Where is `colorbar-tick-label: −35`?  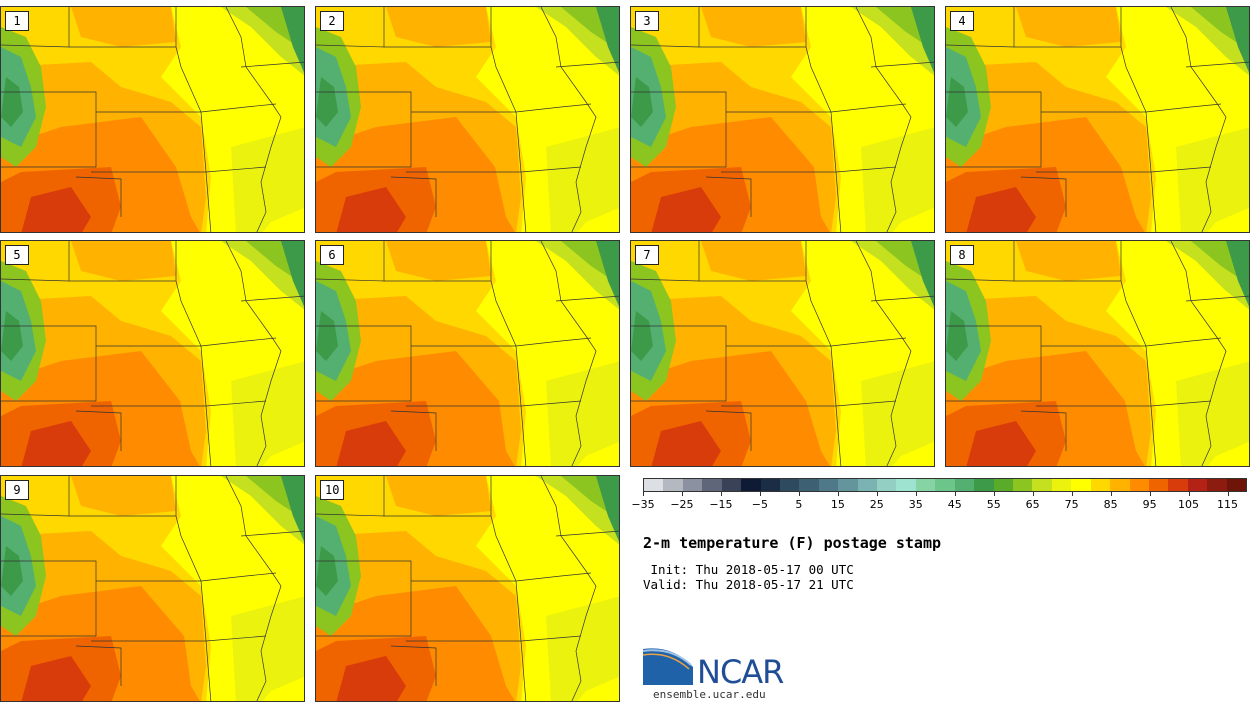 colorbar-tick-label: −35 is located at coordinates (643, 504).